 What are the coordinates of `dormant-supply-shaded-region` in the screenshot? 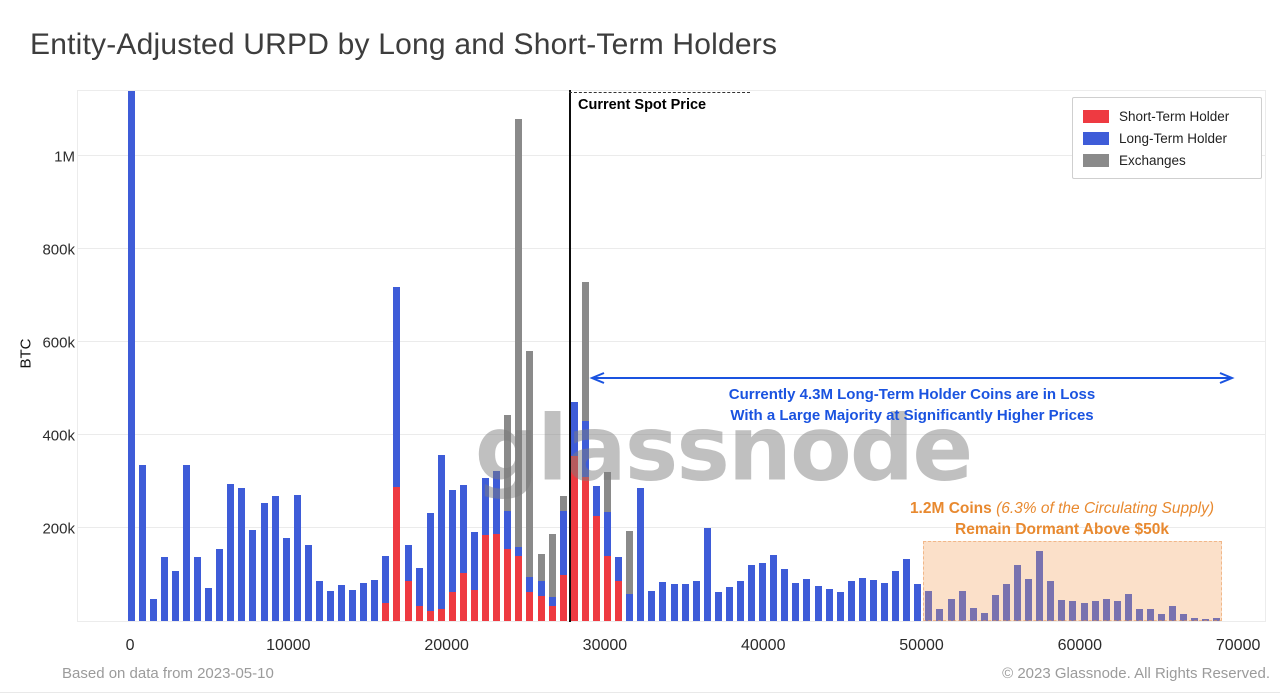 It's located at (1072, 581).